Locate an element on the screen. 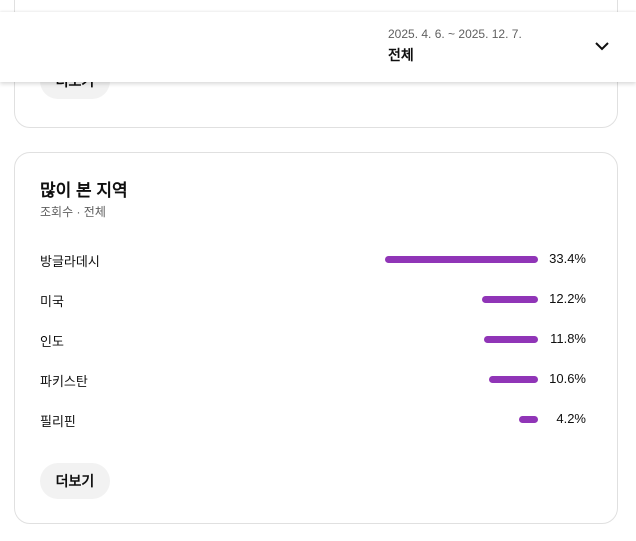  region-label: 필리핀 is located at coordinates (58, 421).